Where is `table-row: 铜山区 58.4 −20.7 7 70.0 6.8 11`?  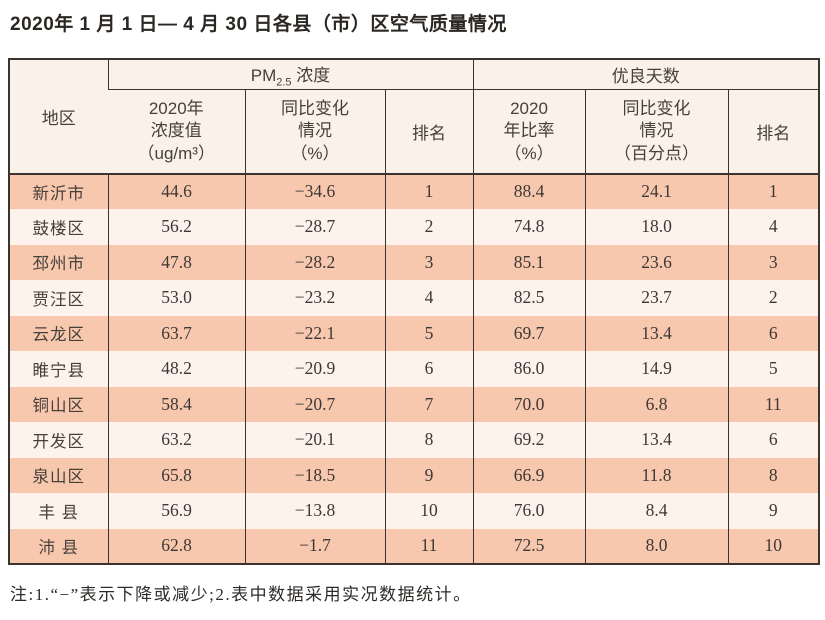
table-row: 铜山区 58.4 −20.7 7 70.0 6.8 11 is located at coordinates (414, 404).